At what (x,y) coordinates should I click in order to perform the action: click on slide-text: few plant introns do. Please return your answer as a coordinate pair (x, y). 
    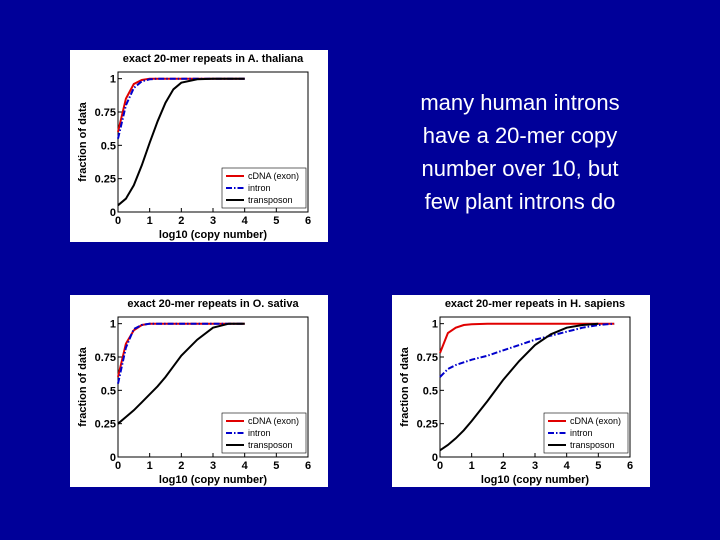
    Looking at the image, I should click on (520, 201).